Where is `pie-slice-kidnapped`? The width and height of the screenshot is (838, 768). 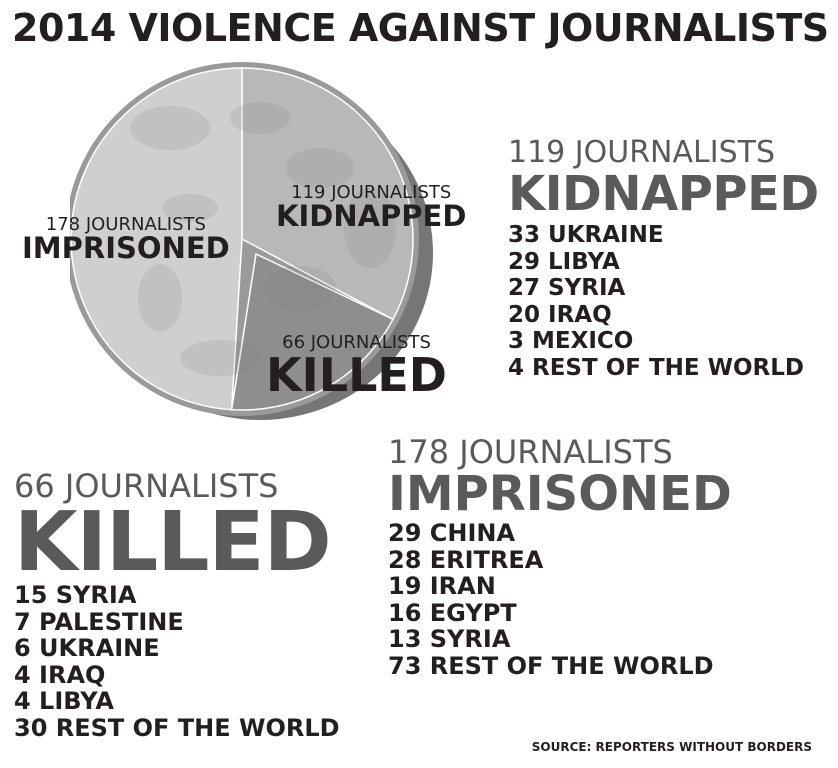 pie-slice-kidnapped is located at coordinates (327, 194).